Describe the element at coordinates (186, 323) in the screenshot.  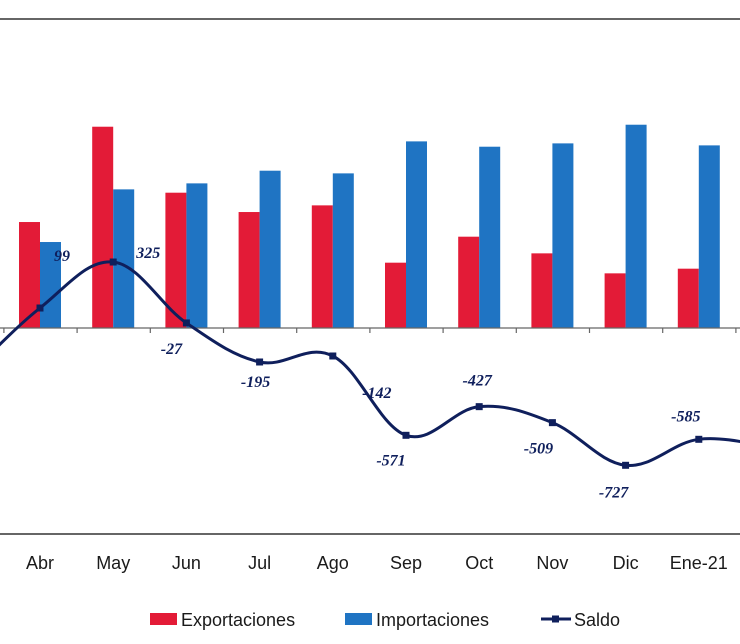
I see `saldo-point-jun` at that location.